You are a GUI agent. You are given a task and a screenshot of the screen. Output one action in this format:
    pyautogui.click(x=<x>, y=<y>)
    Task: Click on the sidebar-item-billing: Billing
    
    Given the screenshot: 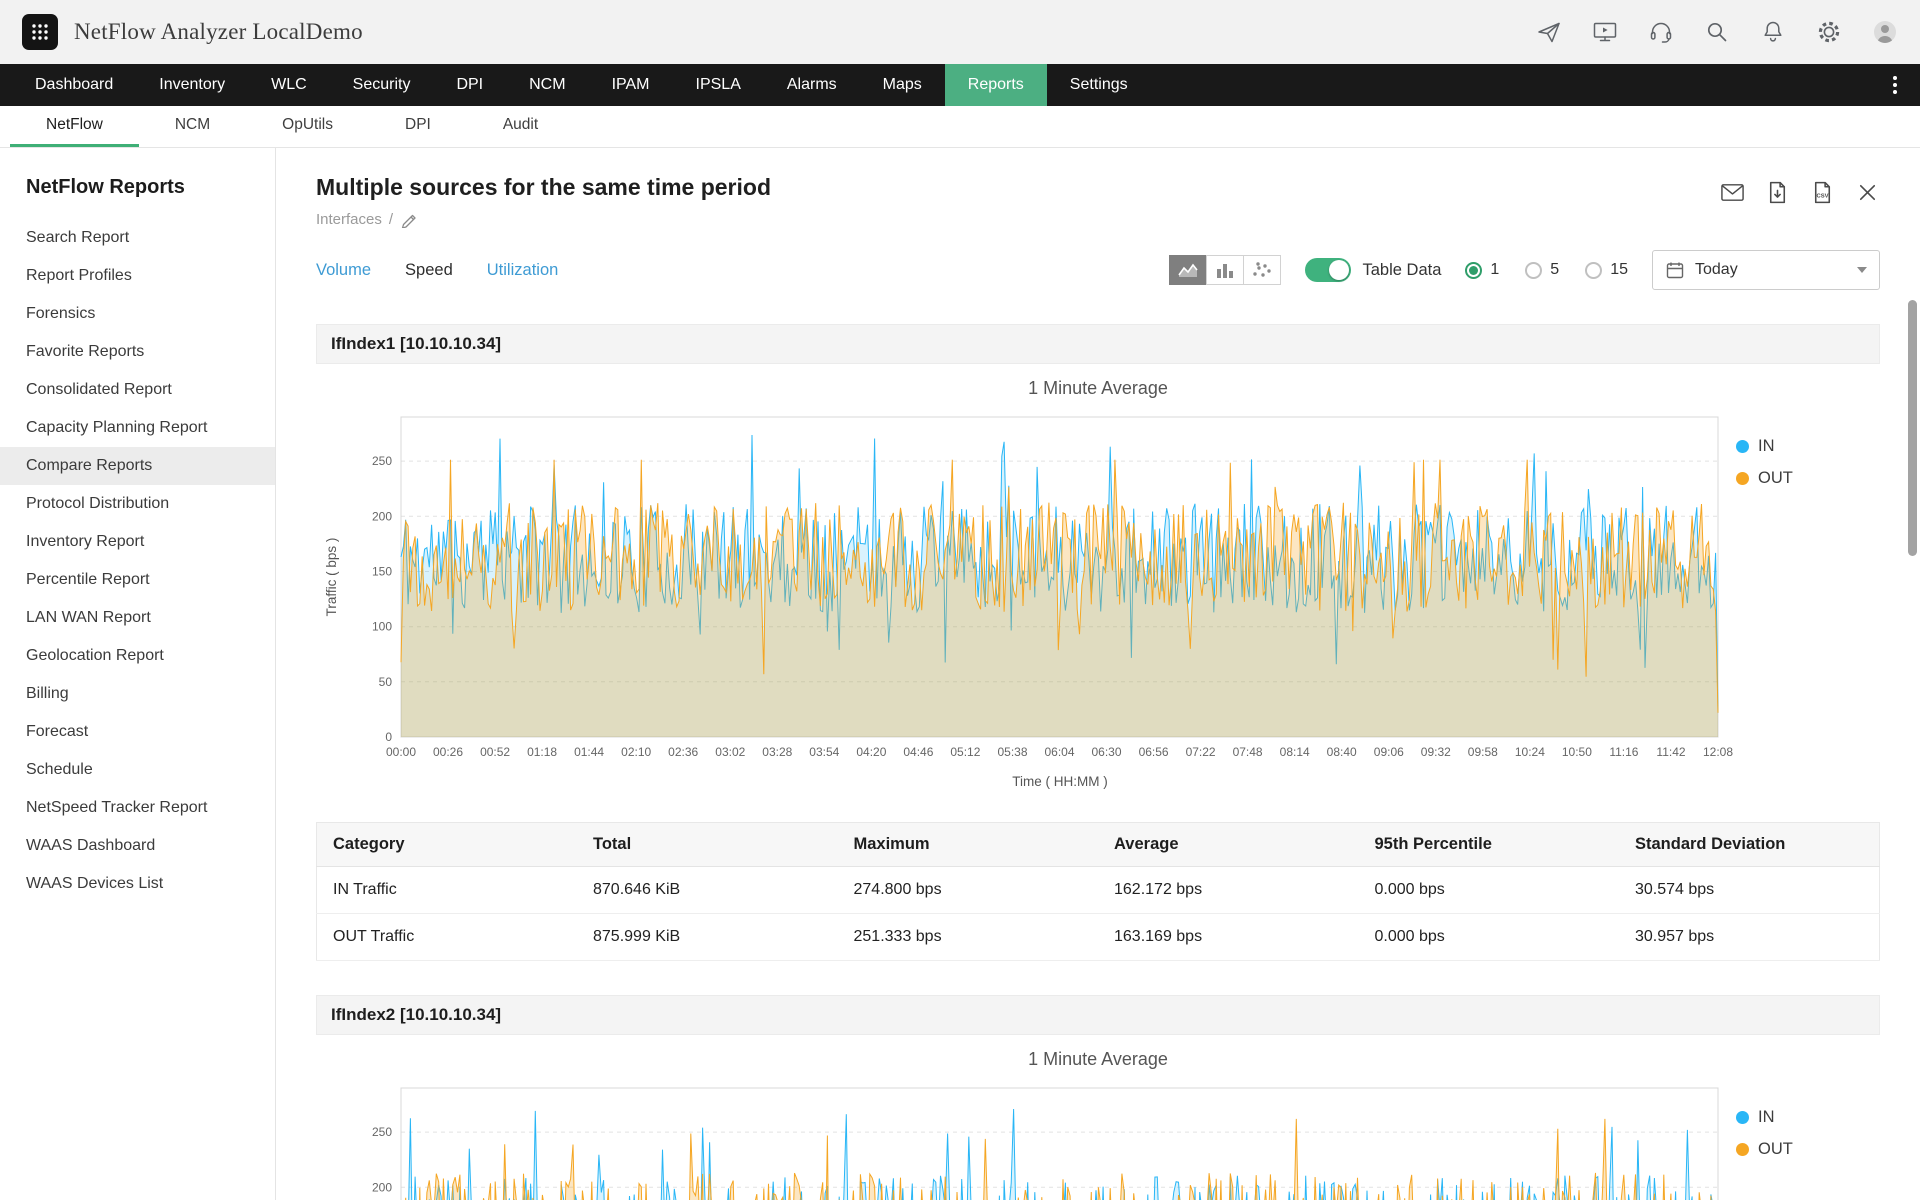 What is the action you would take?
    pyautogui.click(x=47, y=693)
    